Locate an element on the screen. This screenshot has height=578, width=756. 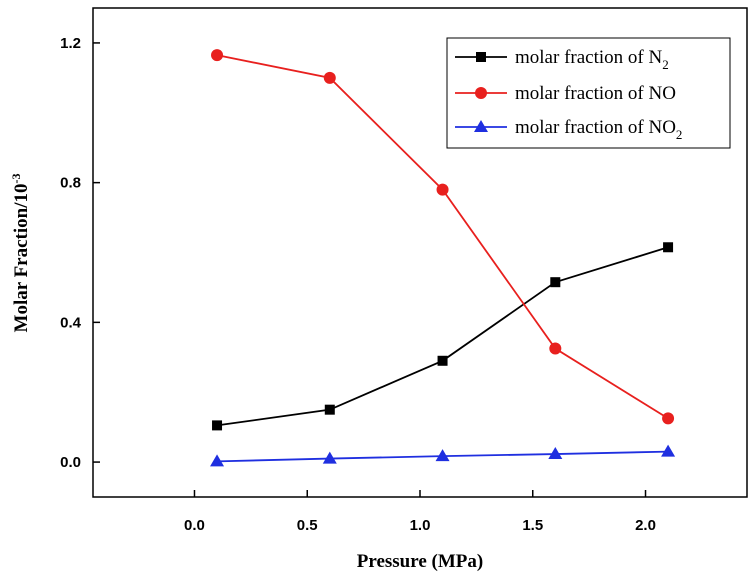
y-axis-title-main: Molar Fraction/10 is located at coordinates (21, 258).